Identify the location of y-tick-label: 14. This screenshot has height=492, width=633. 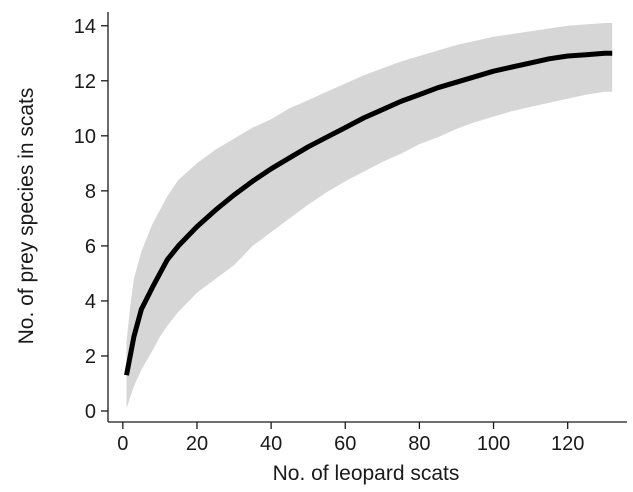
(85, 27).